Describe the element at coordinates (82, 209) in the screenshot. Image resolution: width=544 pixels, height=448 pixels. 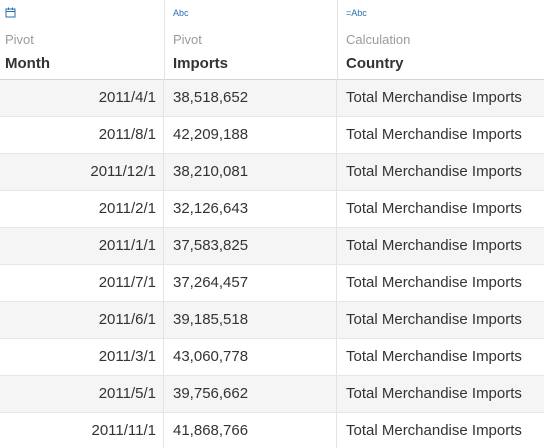
I see `cell-month: 2011/2/1` at that location.